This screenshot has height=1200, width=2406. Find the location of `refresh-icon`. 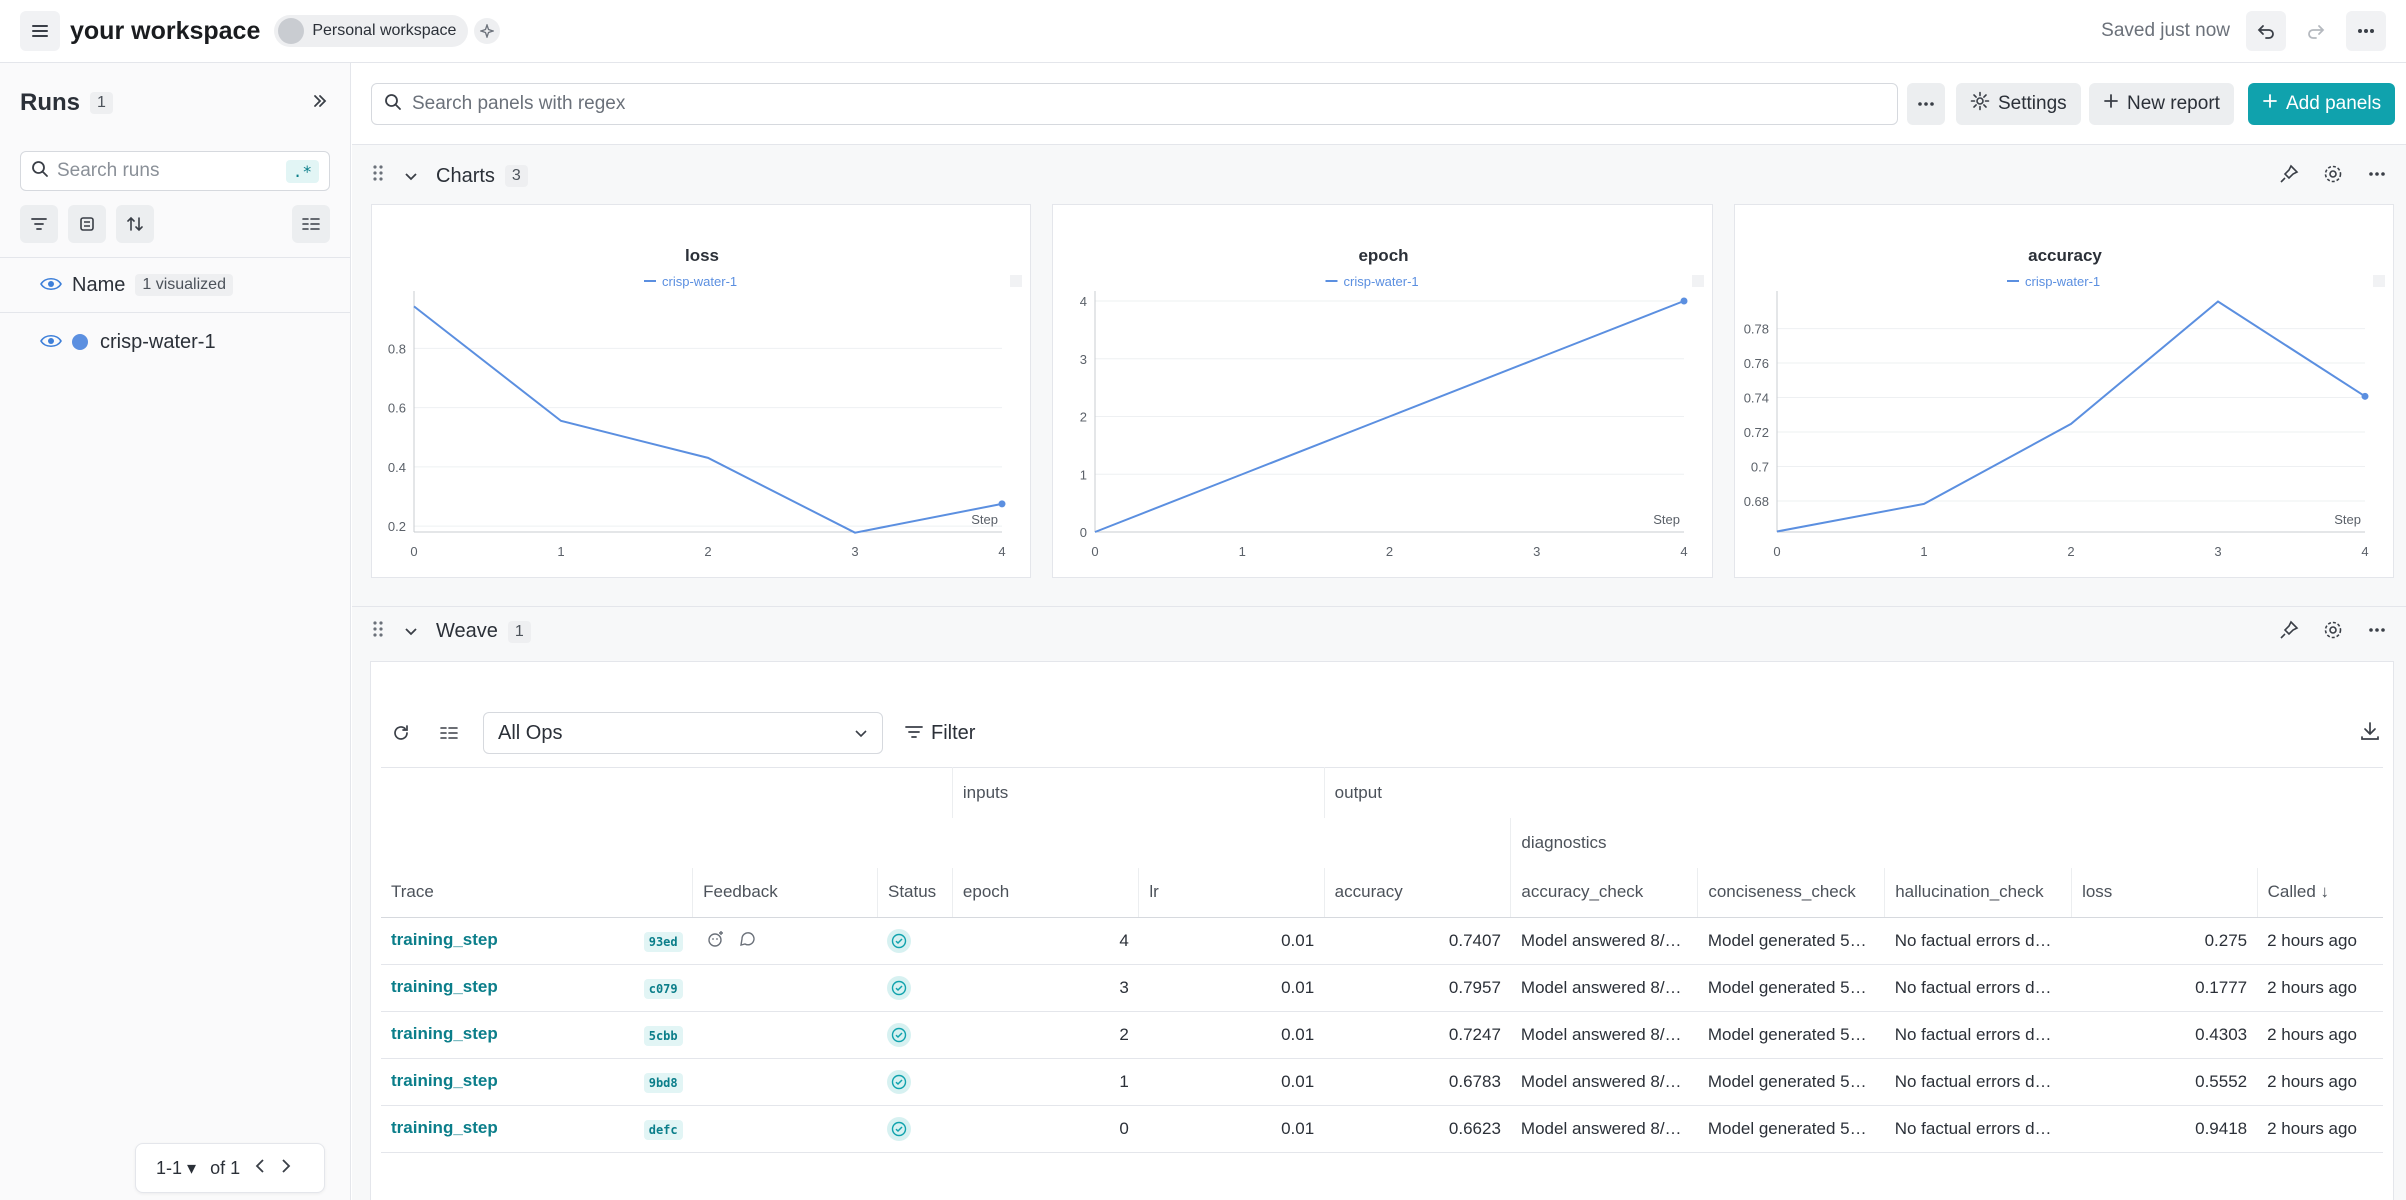

refresh-icon is located at coordinates (401, 733).